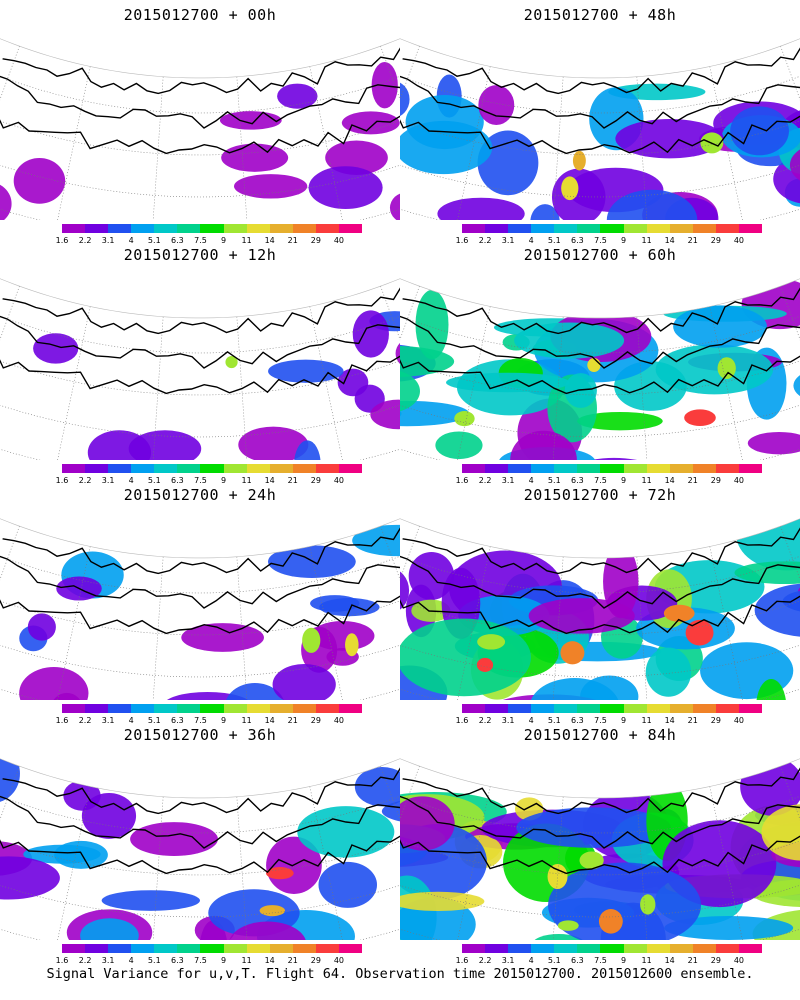  Describe the element at coordinates (669, 240) in the screenshot. I see `colorbar-label: 14` at that location.